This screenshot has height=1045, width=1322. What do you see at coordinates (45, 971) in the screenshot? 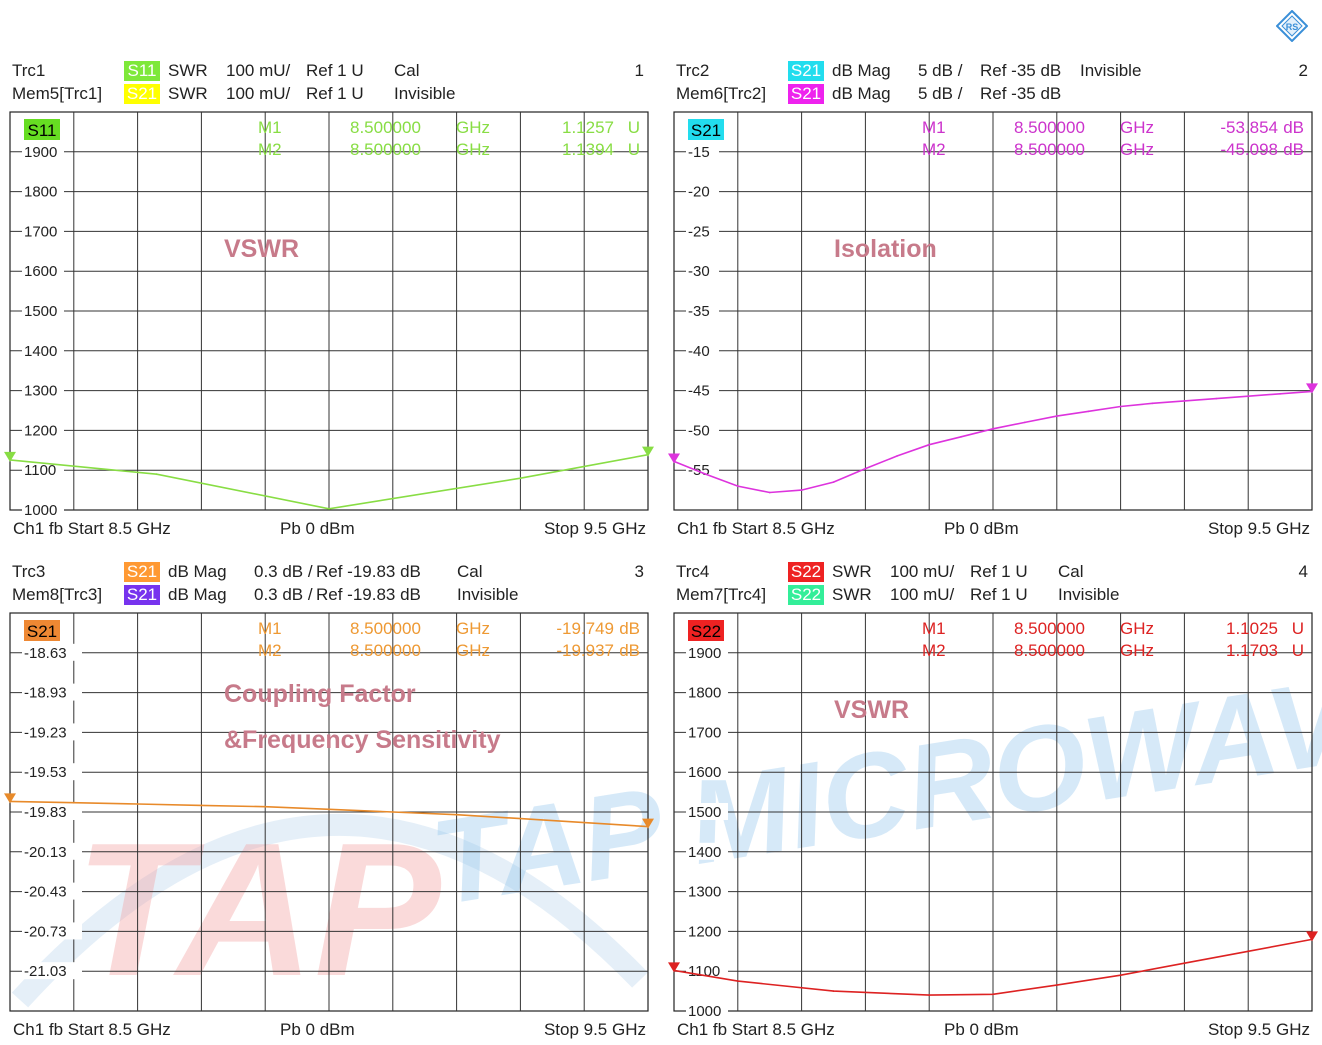
I see `y-tick-label: -21.03` at bounding box center [45, 971].